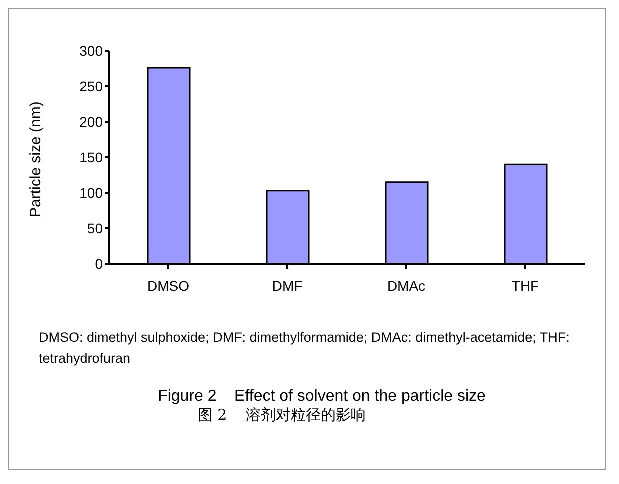  What do you see at coordinates (92, 50) in the screenshot?
I see `y-tick-label: 300` at bounding box center [92, 50].